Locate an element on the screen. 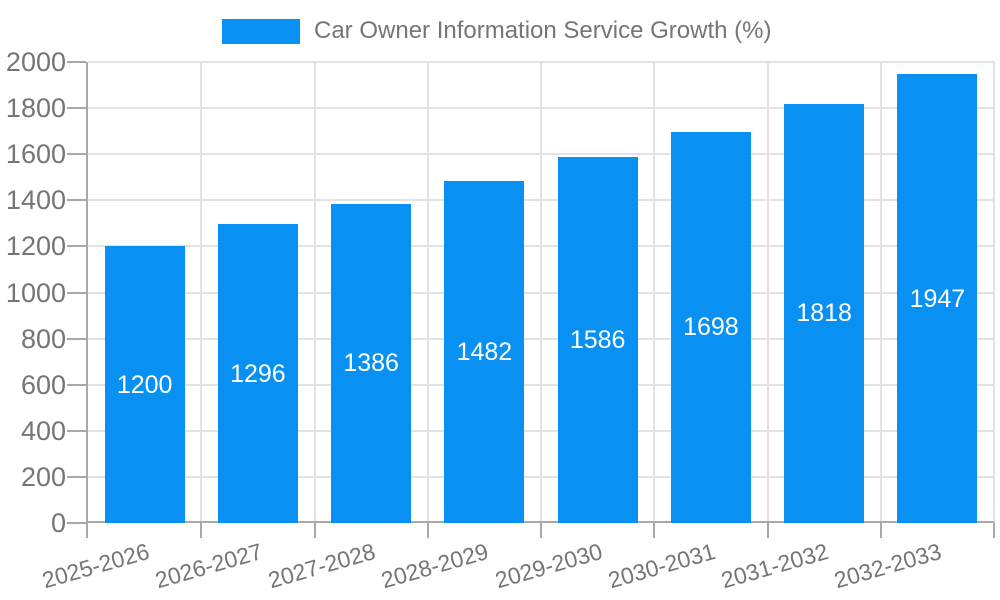 Image resolution: width=1000 pixels, height=600 pixels. bar-value-label: 1698 is located at coordinates (711, 327).